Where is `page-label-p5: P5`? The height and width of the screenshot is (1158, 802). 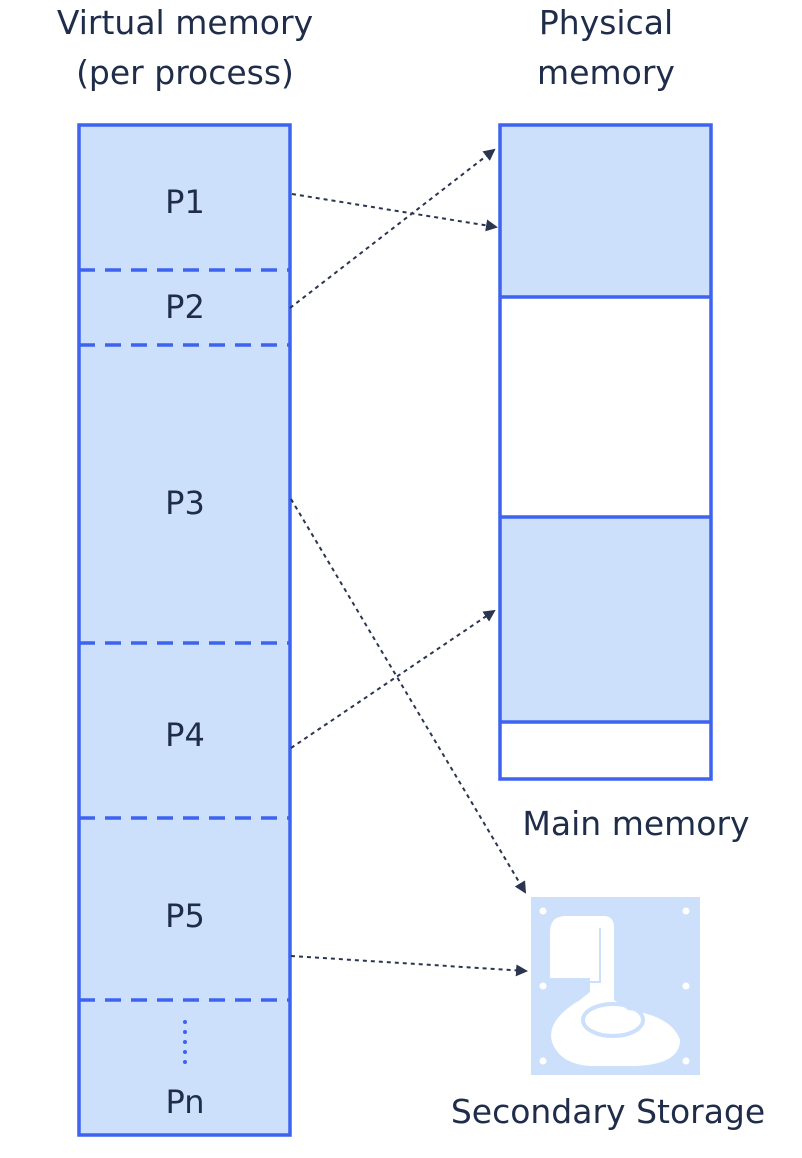
page-label-p5: P5 is located at coordinates (185, 916).